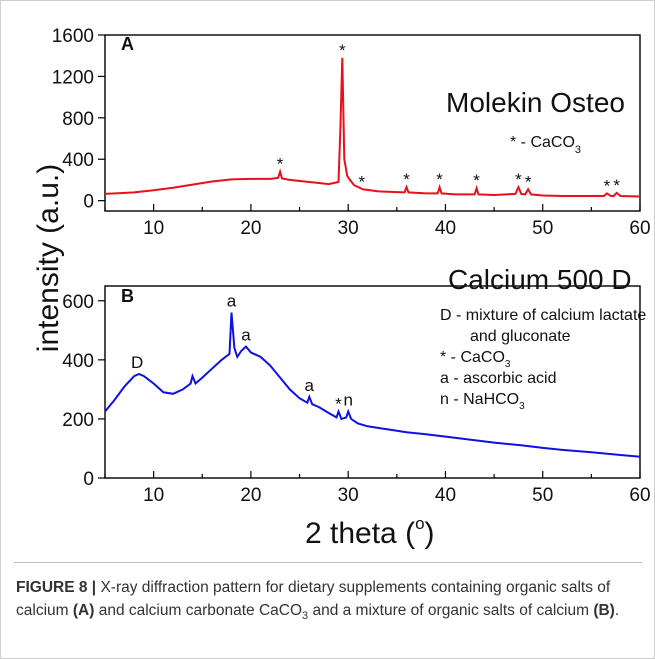 The height and width of the screenshot is (659, 655). I want to click on panel-b-xtick-label: 20, so click(250, 495).